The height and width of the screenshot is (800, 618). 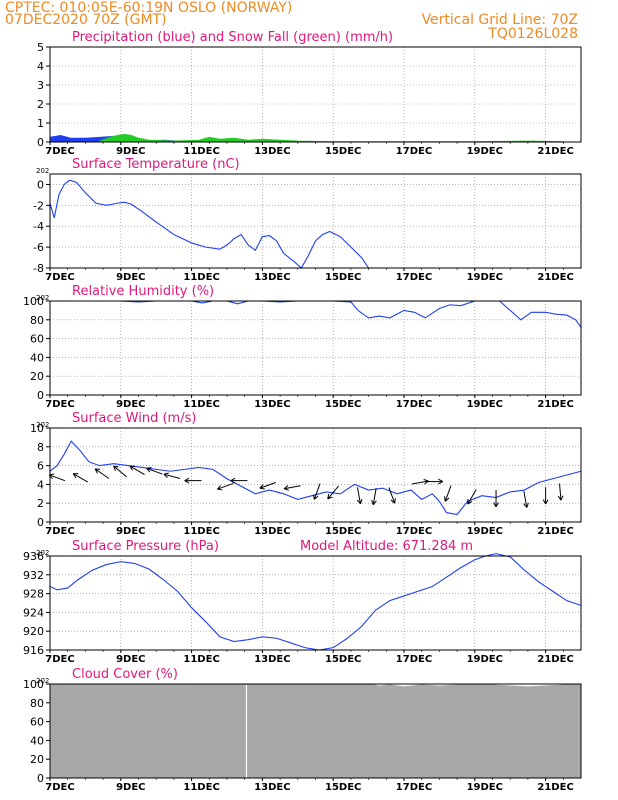 I want to click on header-location: CPTEC: 010:05E-60:19N OSLO (NORWAY), so click(x=148, y=8).